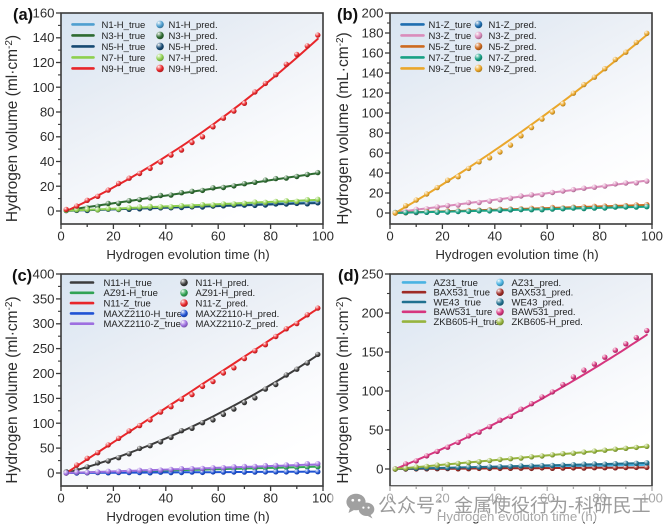 This screenshot has height=532, width=669. Describe the element at coordinates (347, 15) in the screenshot. I see `svg-text: (b)` at that location.